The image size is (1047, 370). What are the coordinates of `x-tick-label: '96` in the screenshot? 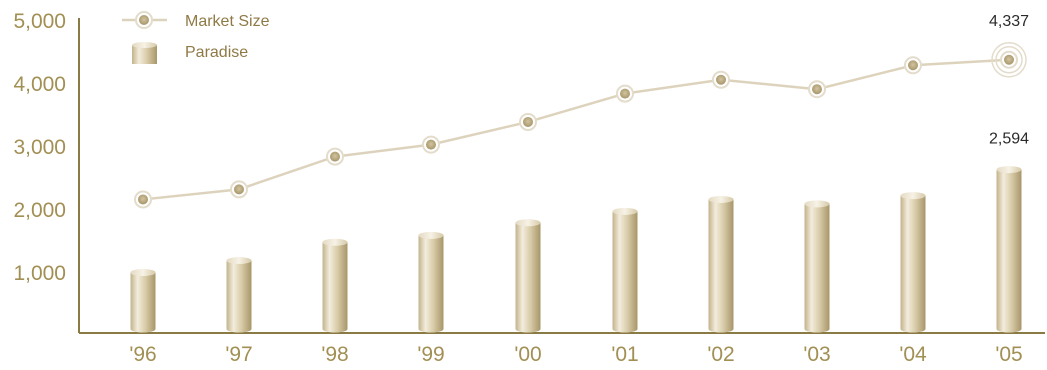 It's located at (142, 354).